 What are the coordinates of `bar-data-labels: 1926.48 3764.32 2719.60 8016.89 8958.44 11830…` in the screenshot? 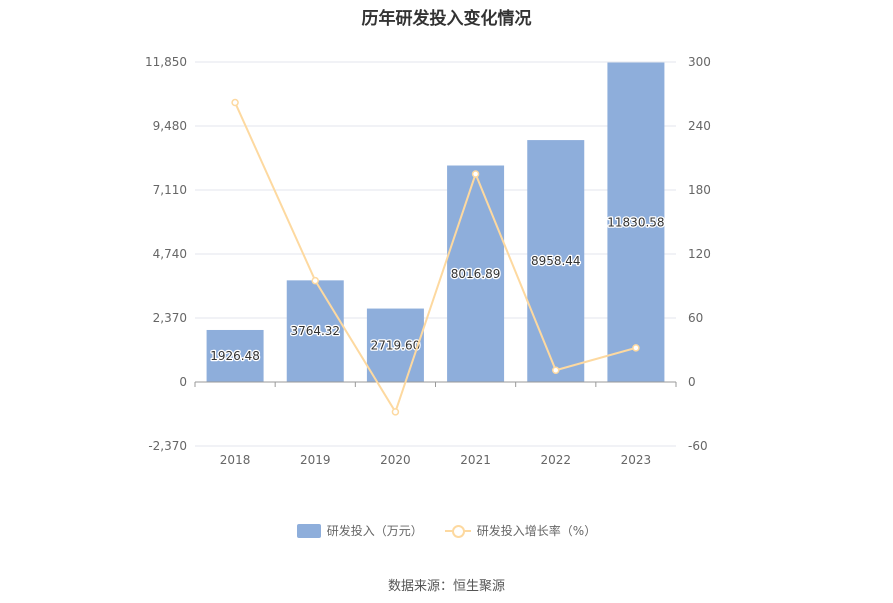 It's located at (437, 289).